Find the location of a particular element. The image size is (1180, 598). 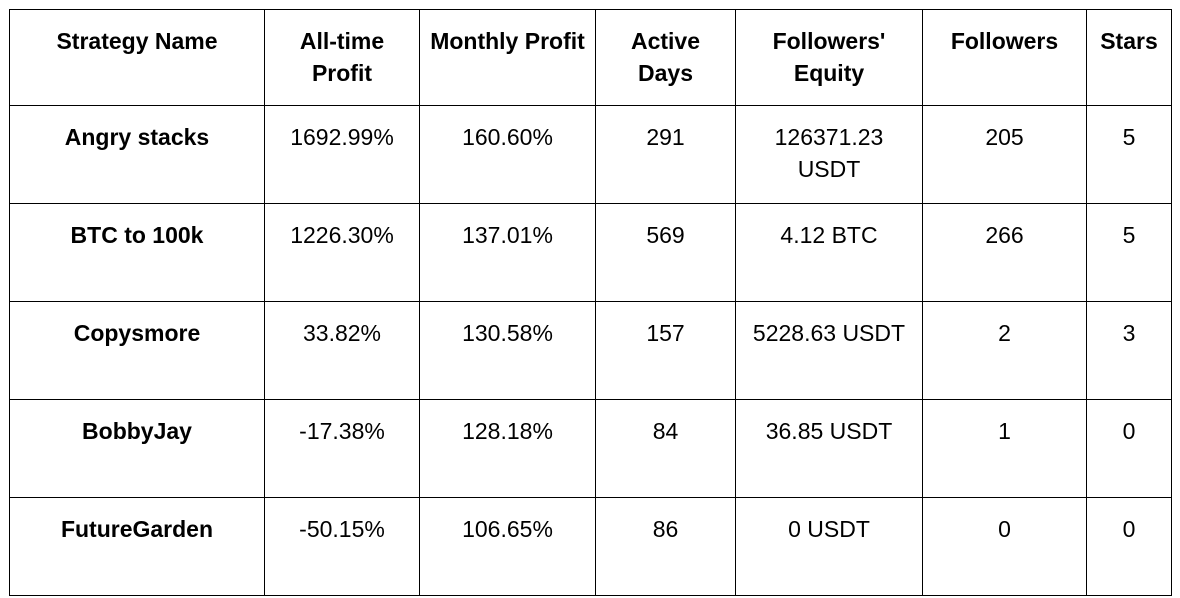

followers-equity-cell: 36.85 USDT is located at coordinates (829, 448).